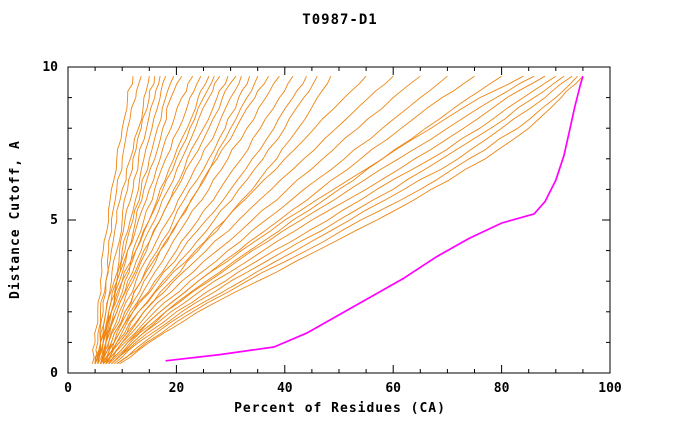 Image resolution: width=680 pixels, height=440 pixels. Describe the element at coordinates (502, 388) in the screenshot. I see `svg-text: 80` at that location.